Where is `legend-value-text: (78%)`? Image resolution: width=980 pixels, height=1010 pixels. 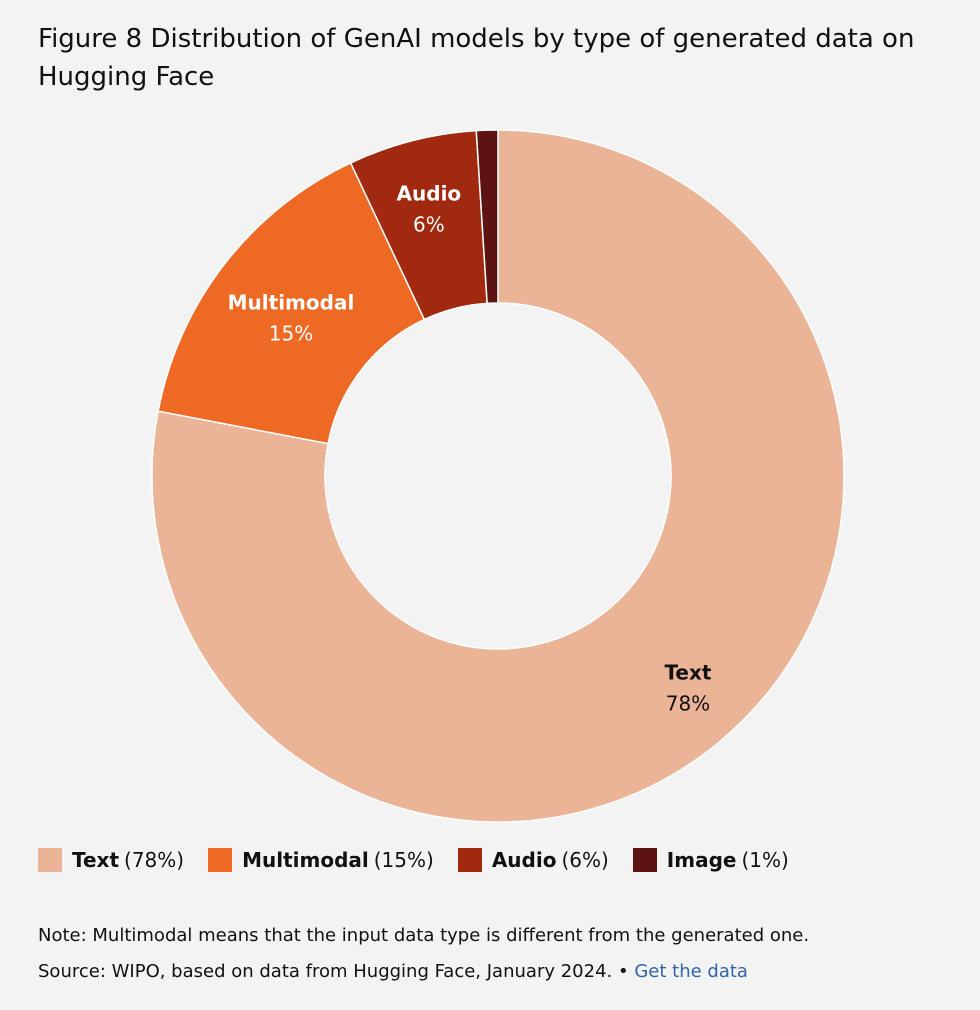 legend-value-text: (78%) is located at coordinates (154, 860).